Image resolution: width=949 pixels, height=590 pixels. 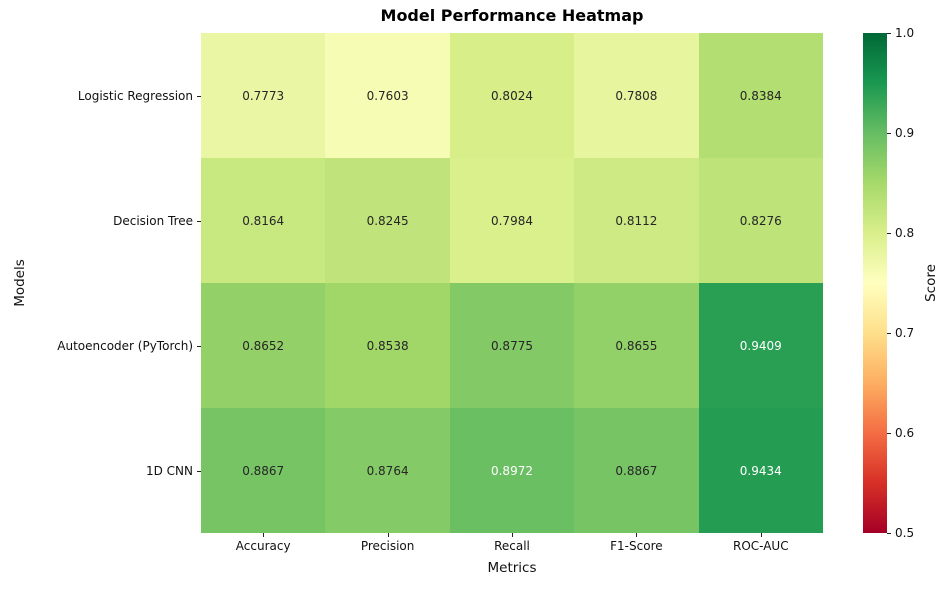 I want to click on heatmap-cell: 0.8652, so click(x=263, y=345).